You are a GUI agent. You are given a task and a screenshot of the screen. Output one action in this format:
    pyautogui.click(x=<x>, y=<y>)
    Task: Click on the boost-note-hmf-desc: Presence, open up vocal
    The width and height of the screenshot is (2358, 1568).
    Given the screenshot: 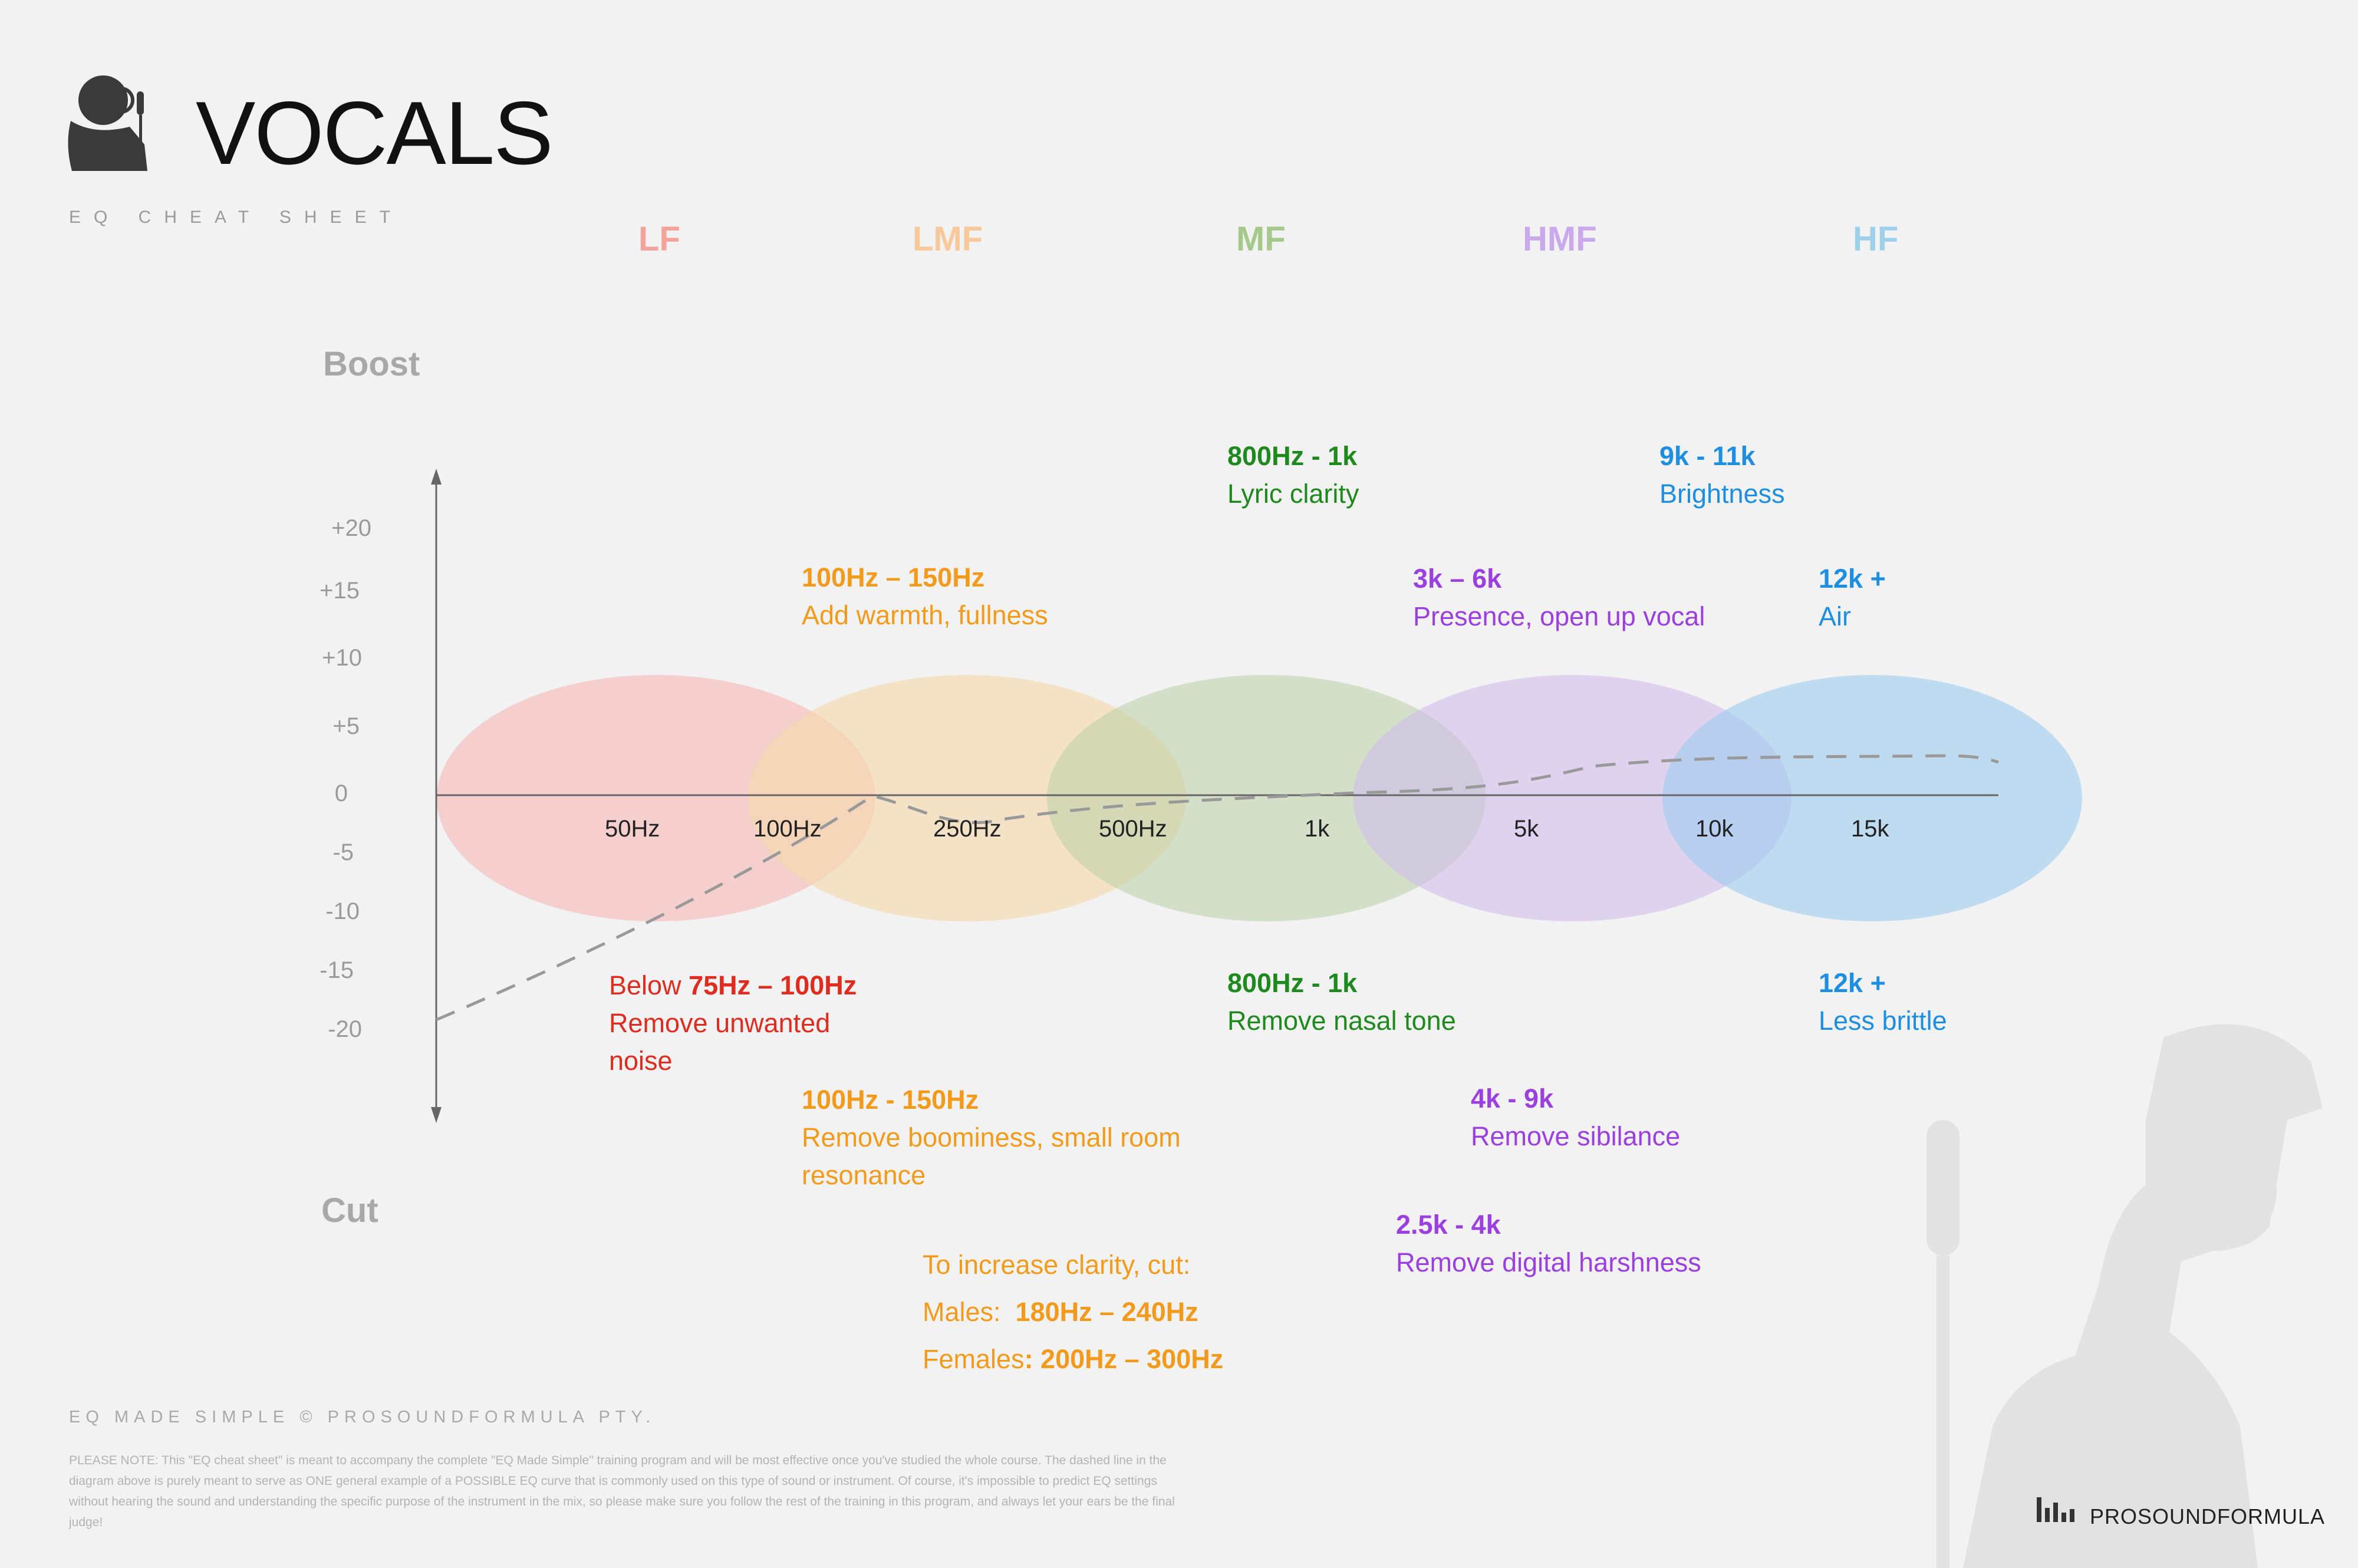 What is the action you would take?
    pyautogui.click(x=1559, y=616)
    